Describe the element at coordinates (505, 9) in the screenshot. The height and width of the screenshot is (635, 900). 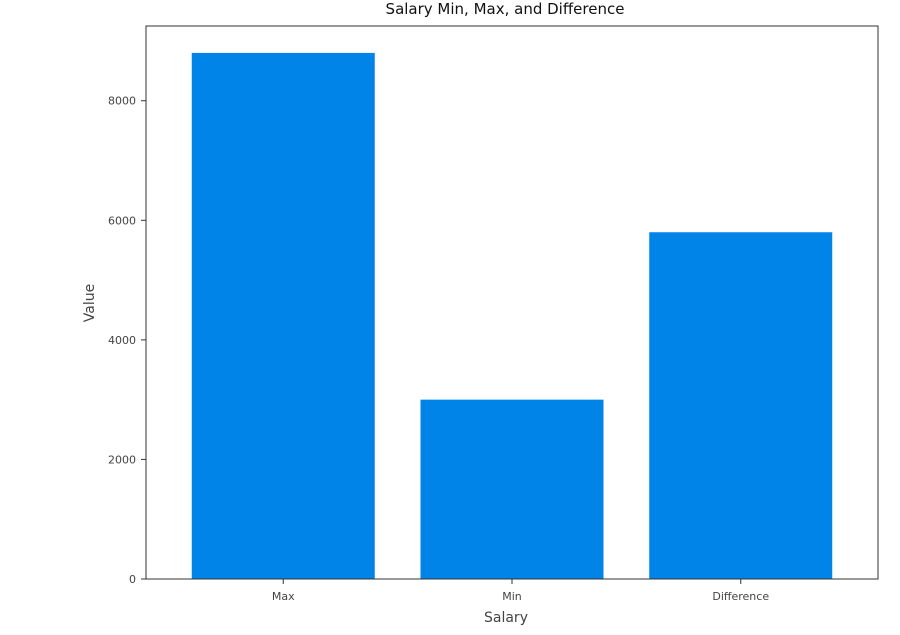
I see `chart-title: Salary Min, Max, and Difference` at that location.